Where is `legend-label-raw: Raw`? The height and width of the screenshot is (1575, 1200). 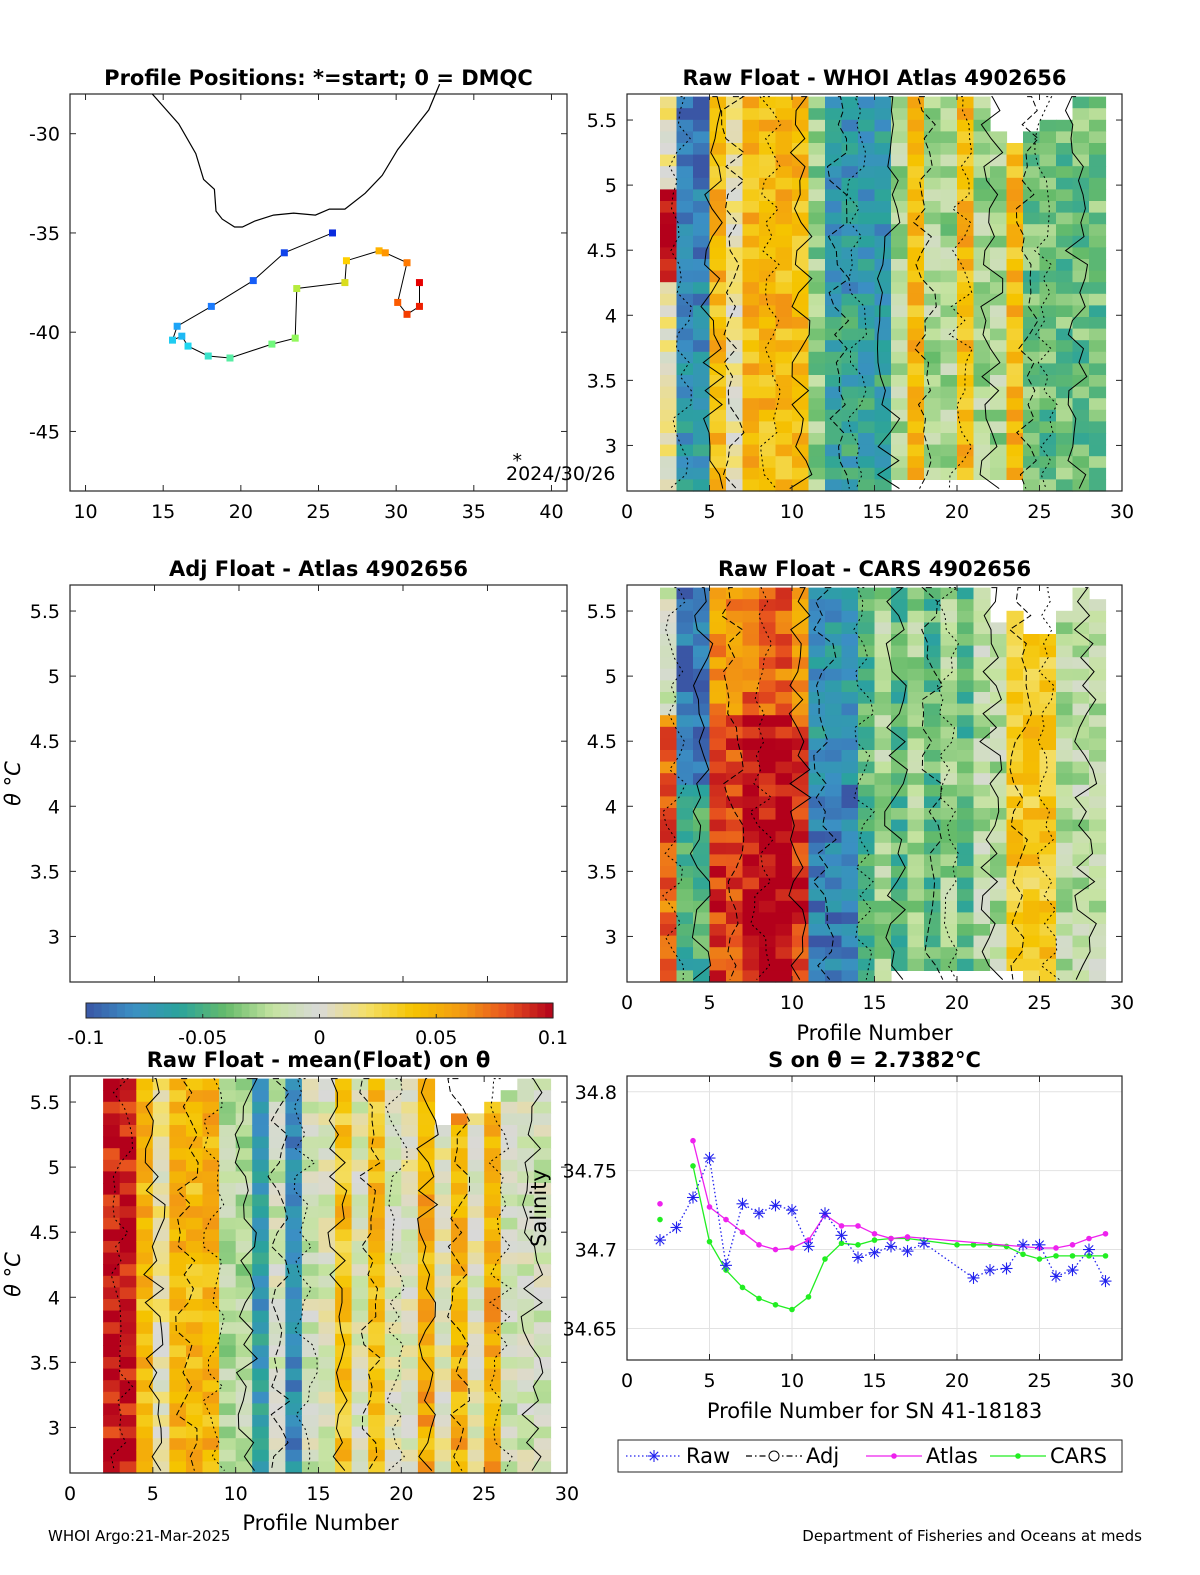 legend-label-raw: Raw is located at coordinates (708, 1456).